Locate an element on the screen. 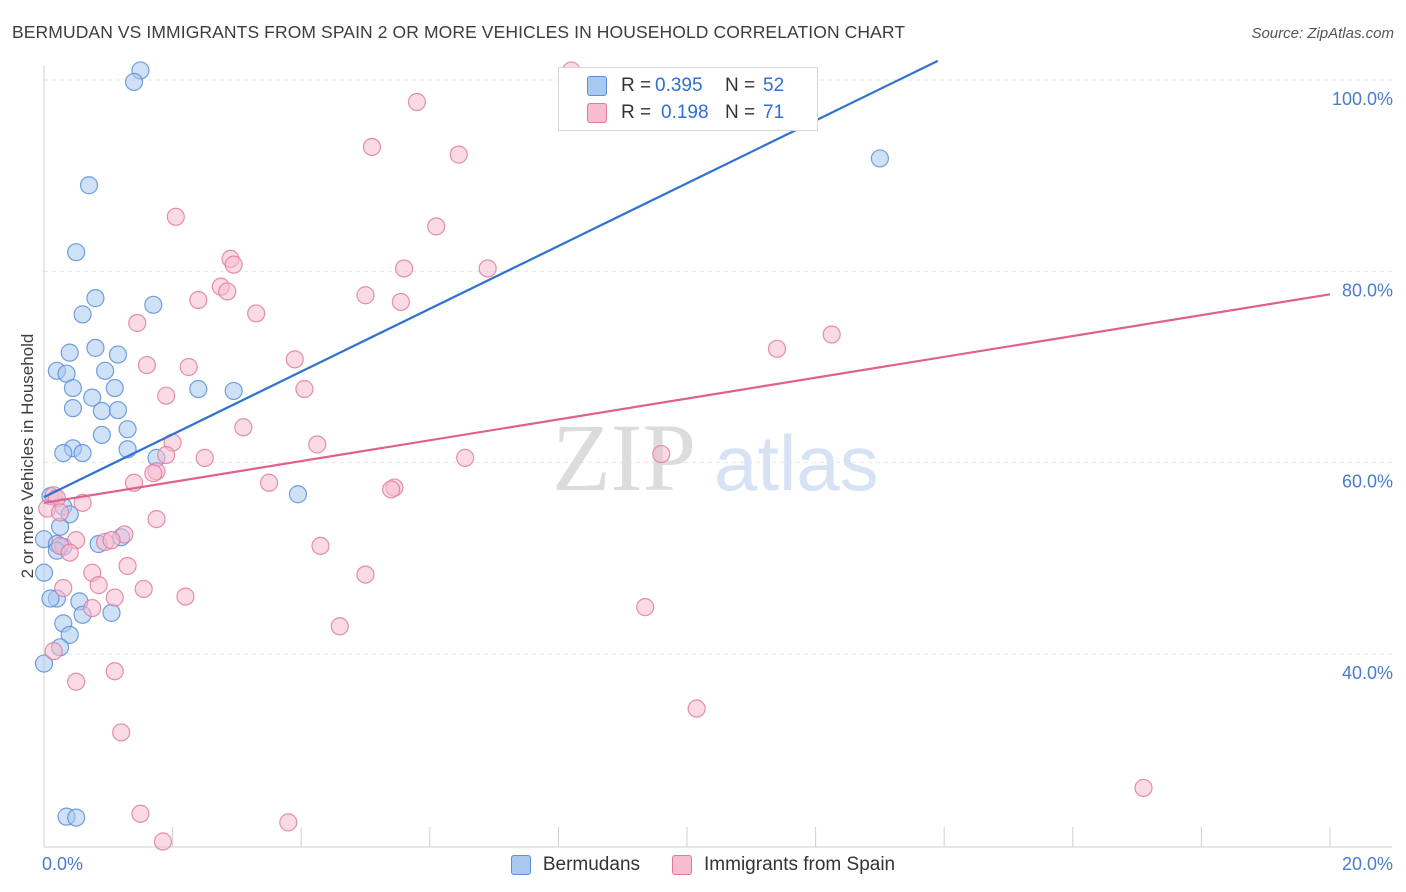 The height and width of the screenshot is (892, 1406). stats-box: R = 0.395 N = 52 R = 0.198 N = 71 is located at coordinates (688, 99).